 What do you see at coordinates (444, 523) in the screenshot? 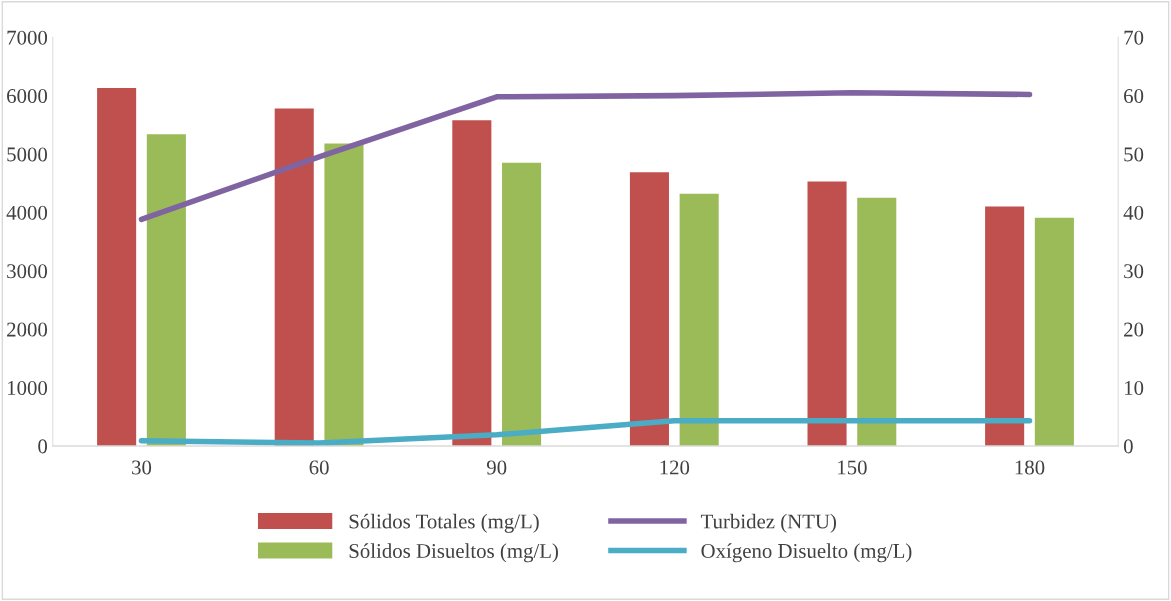
I see `legend-label: Sólidos Totales (mg/L)` at bounding box center [444, 523].